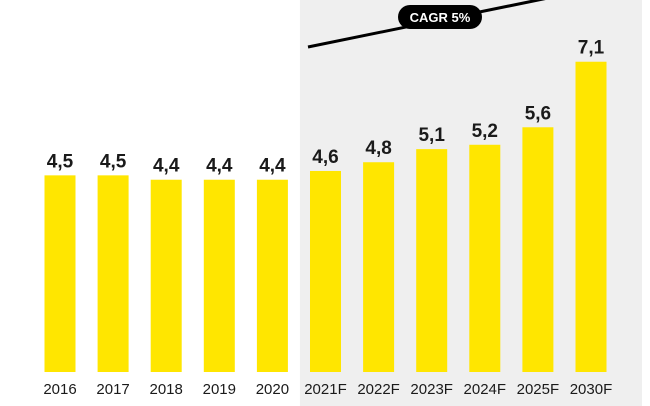 This screenshot has width=650, height=406. What do you see at coordinates (60, 161) in the screenshot?
I see `value-label-2016: 4,5` at bounding box center [60, 161].